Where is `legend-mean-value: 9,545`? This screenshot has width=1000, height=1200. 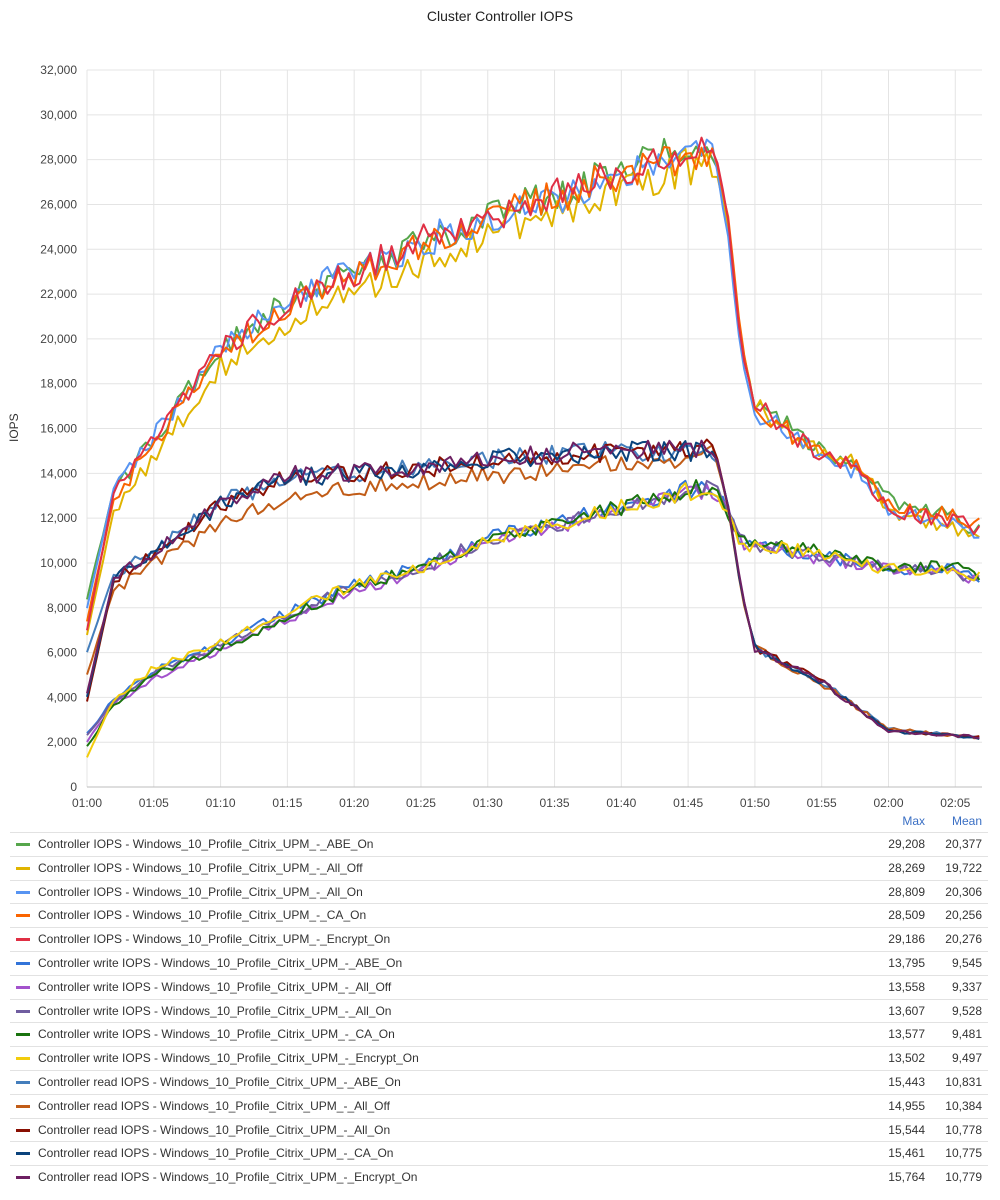 legend-mean-value: 9,545 is located at coordinates (966, 962).